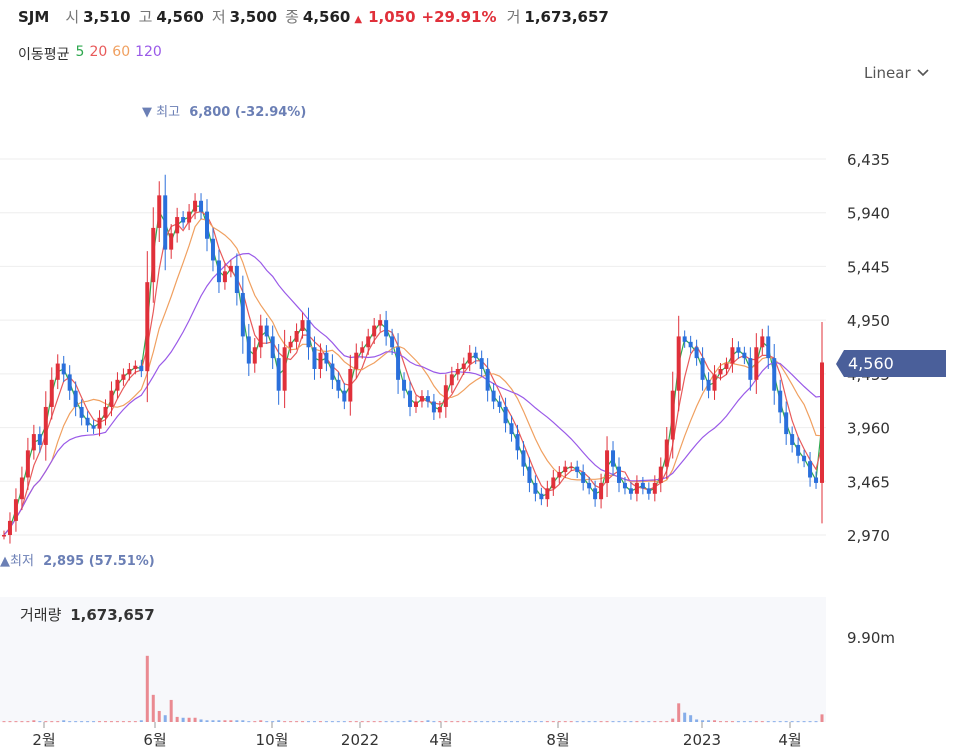  What do you see at coordinates (180, 17) in the screenshot?
I see `high-value: 4,560` at bounding box center [180, 17].